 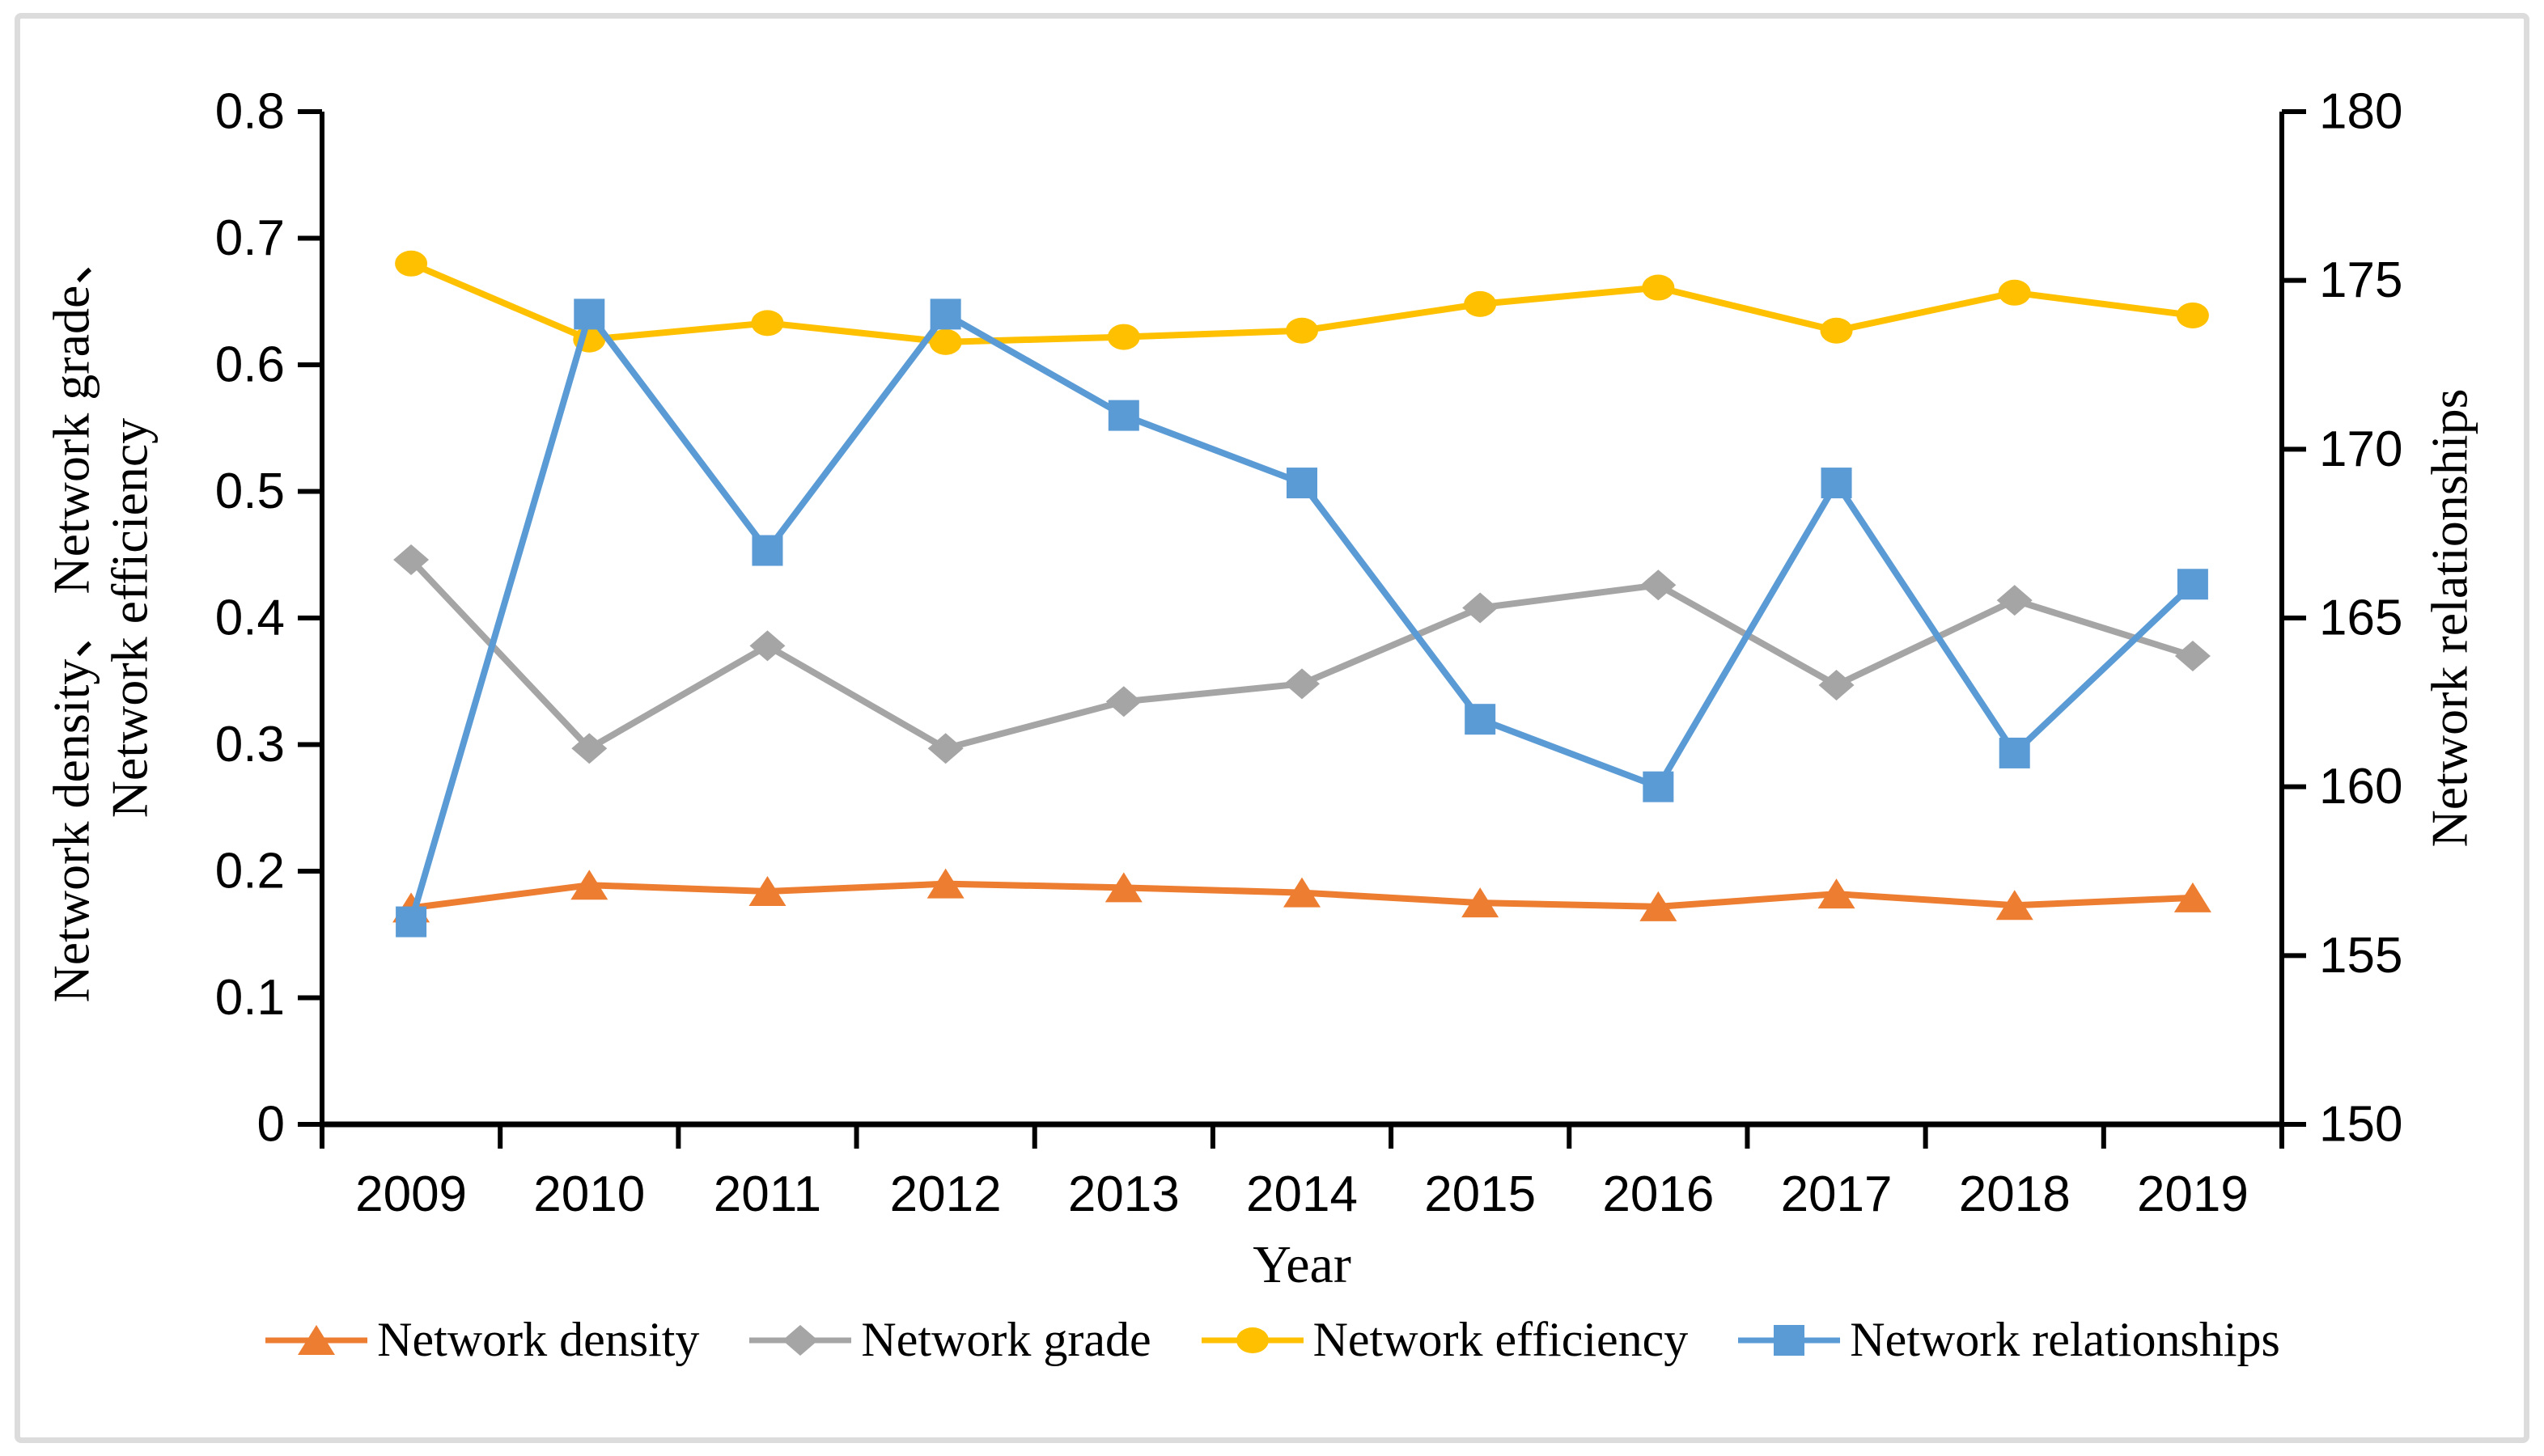 I want to click on left-axis-tick-label: 0.5, so click(x=250, y=491).